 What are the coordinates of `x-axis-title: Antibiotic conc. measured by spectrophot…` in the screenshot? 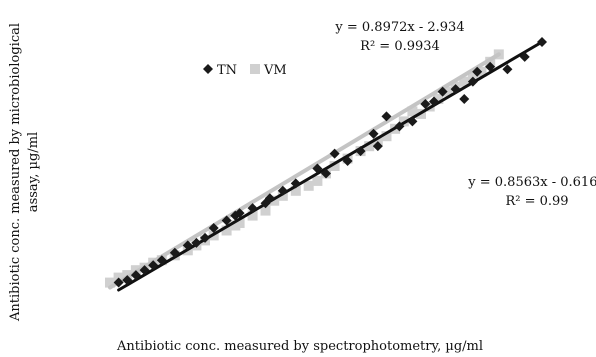 It's located at (299, 346).